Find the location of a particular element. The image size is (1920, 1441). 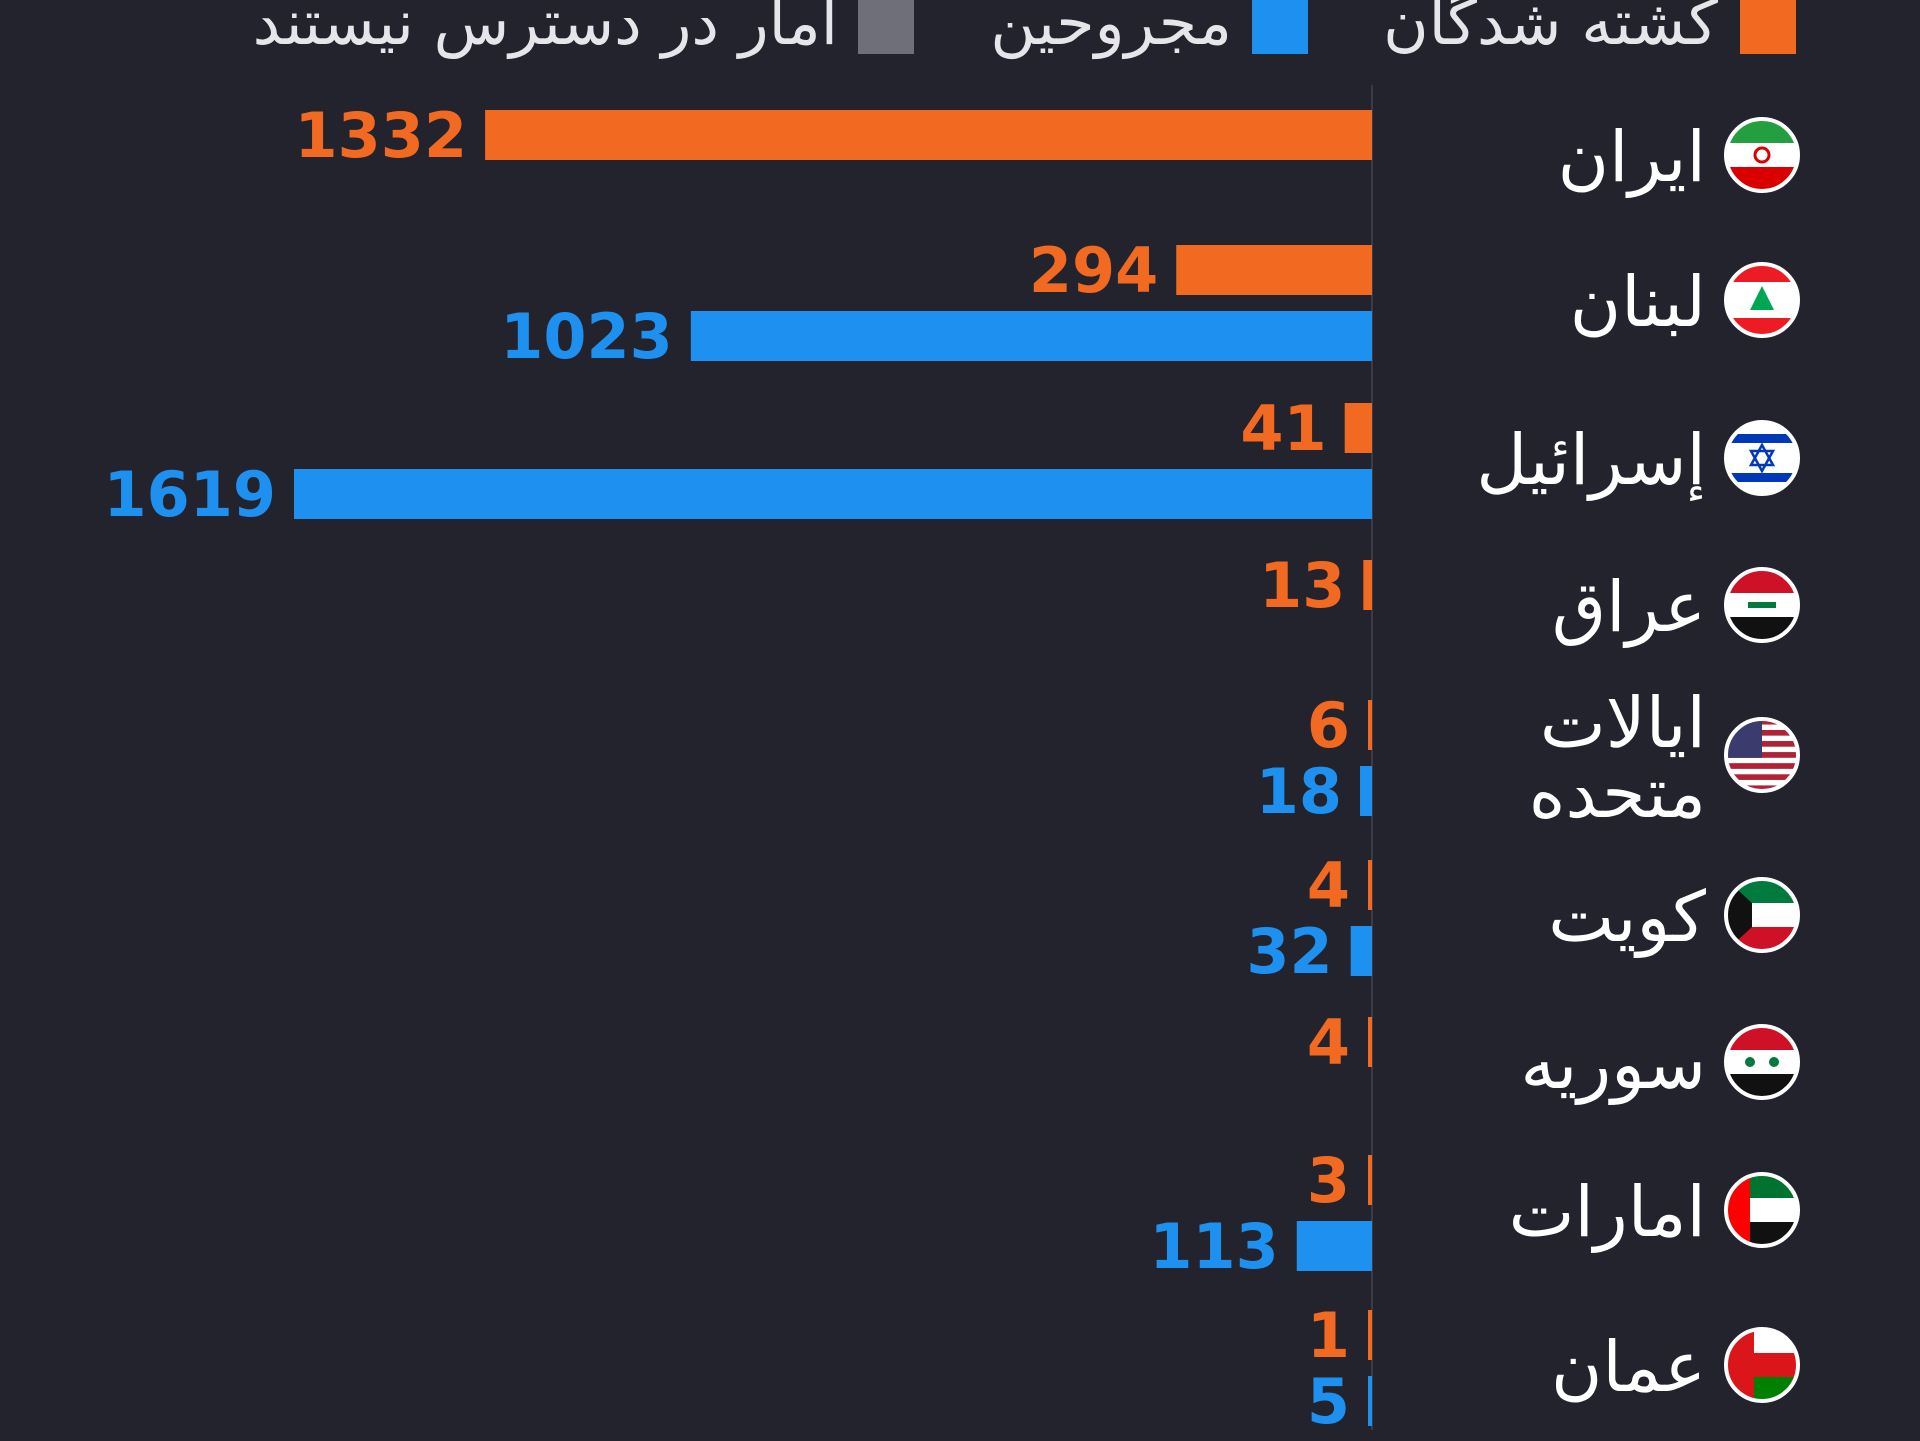

syria-flag-icon is located at coordinates (1762, 1062).